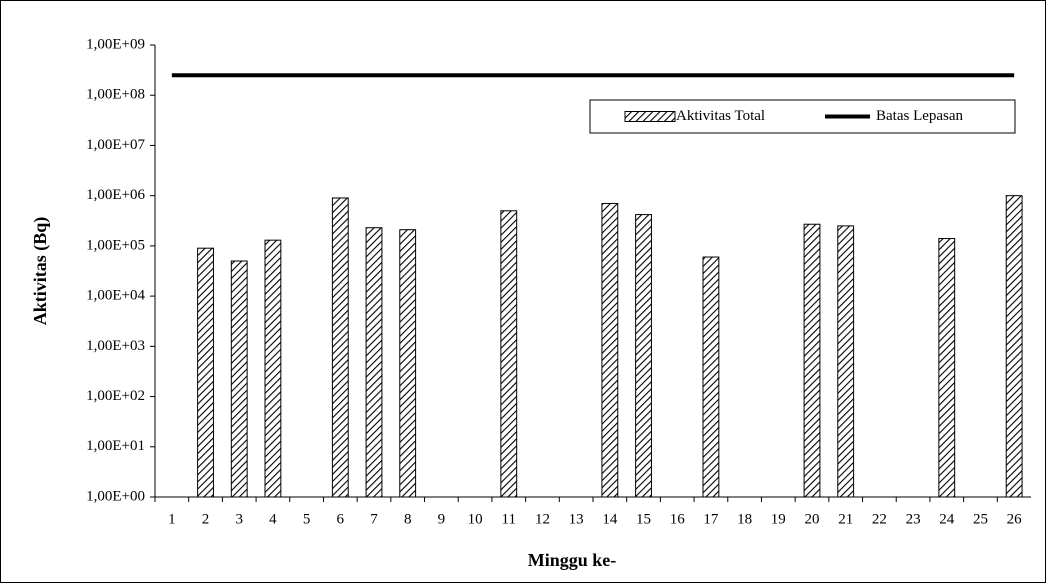 The height and width of the screenshot is (583, 1046). I want to click on x-tick-label: 25, so click(980, 519).